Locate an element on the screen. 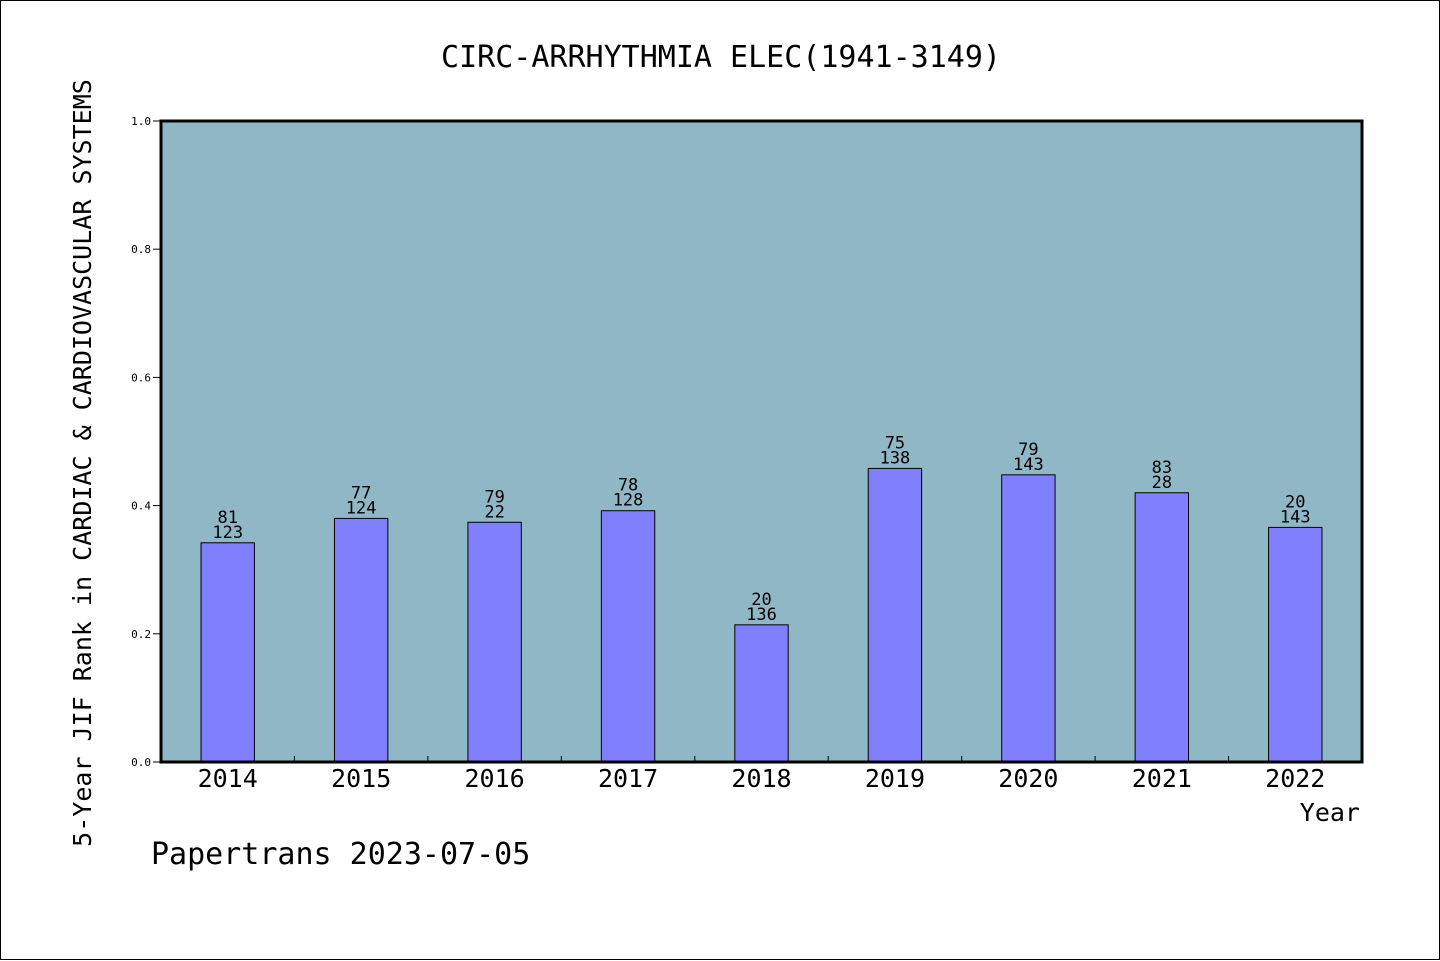 This screenshot has height=961, width=1440. bar-2017 is located at coordinates (628, 636).